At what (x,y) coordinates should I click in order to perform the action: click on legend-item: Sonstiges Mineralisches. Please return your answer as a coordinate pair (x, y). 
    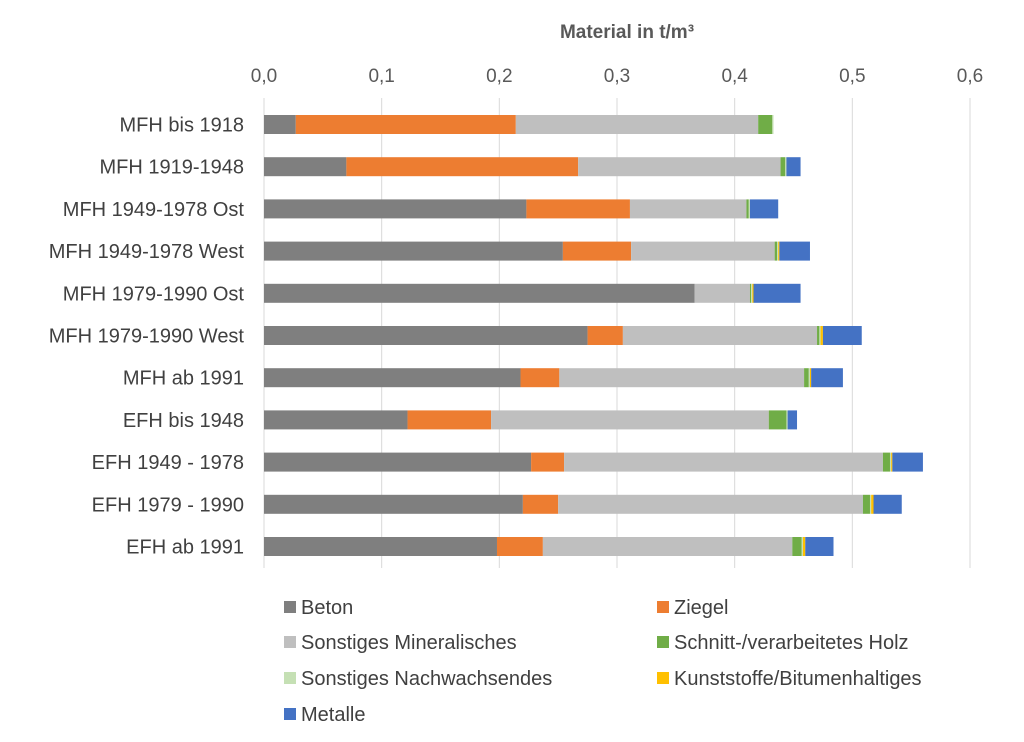
    Looking at the image, I should click on (400, 643).